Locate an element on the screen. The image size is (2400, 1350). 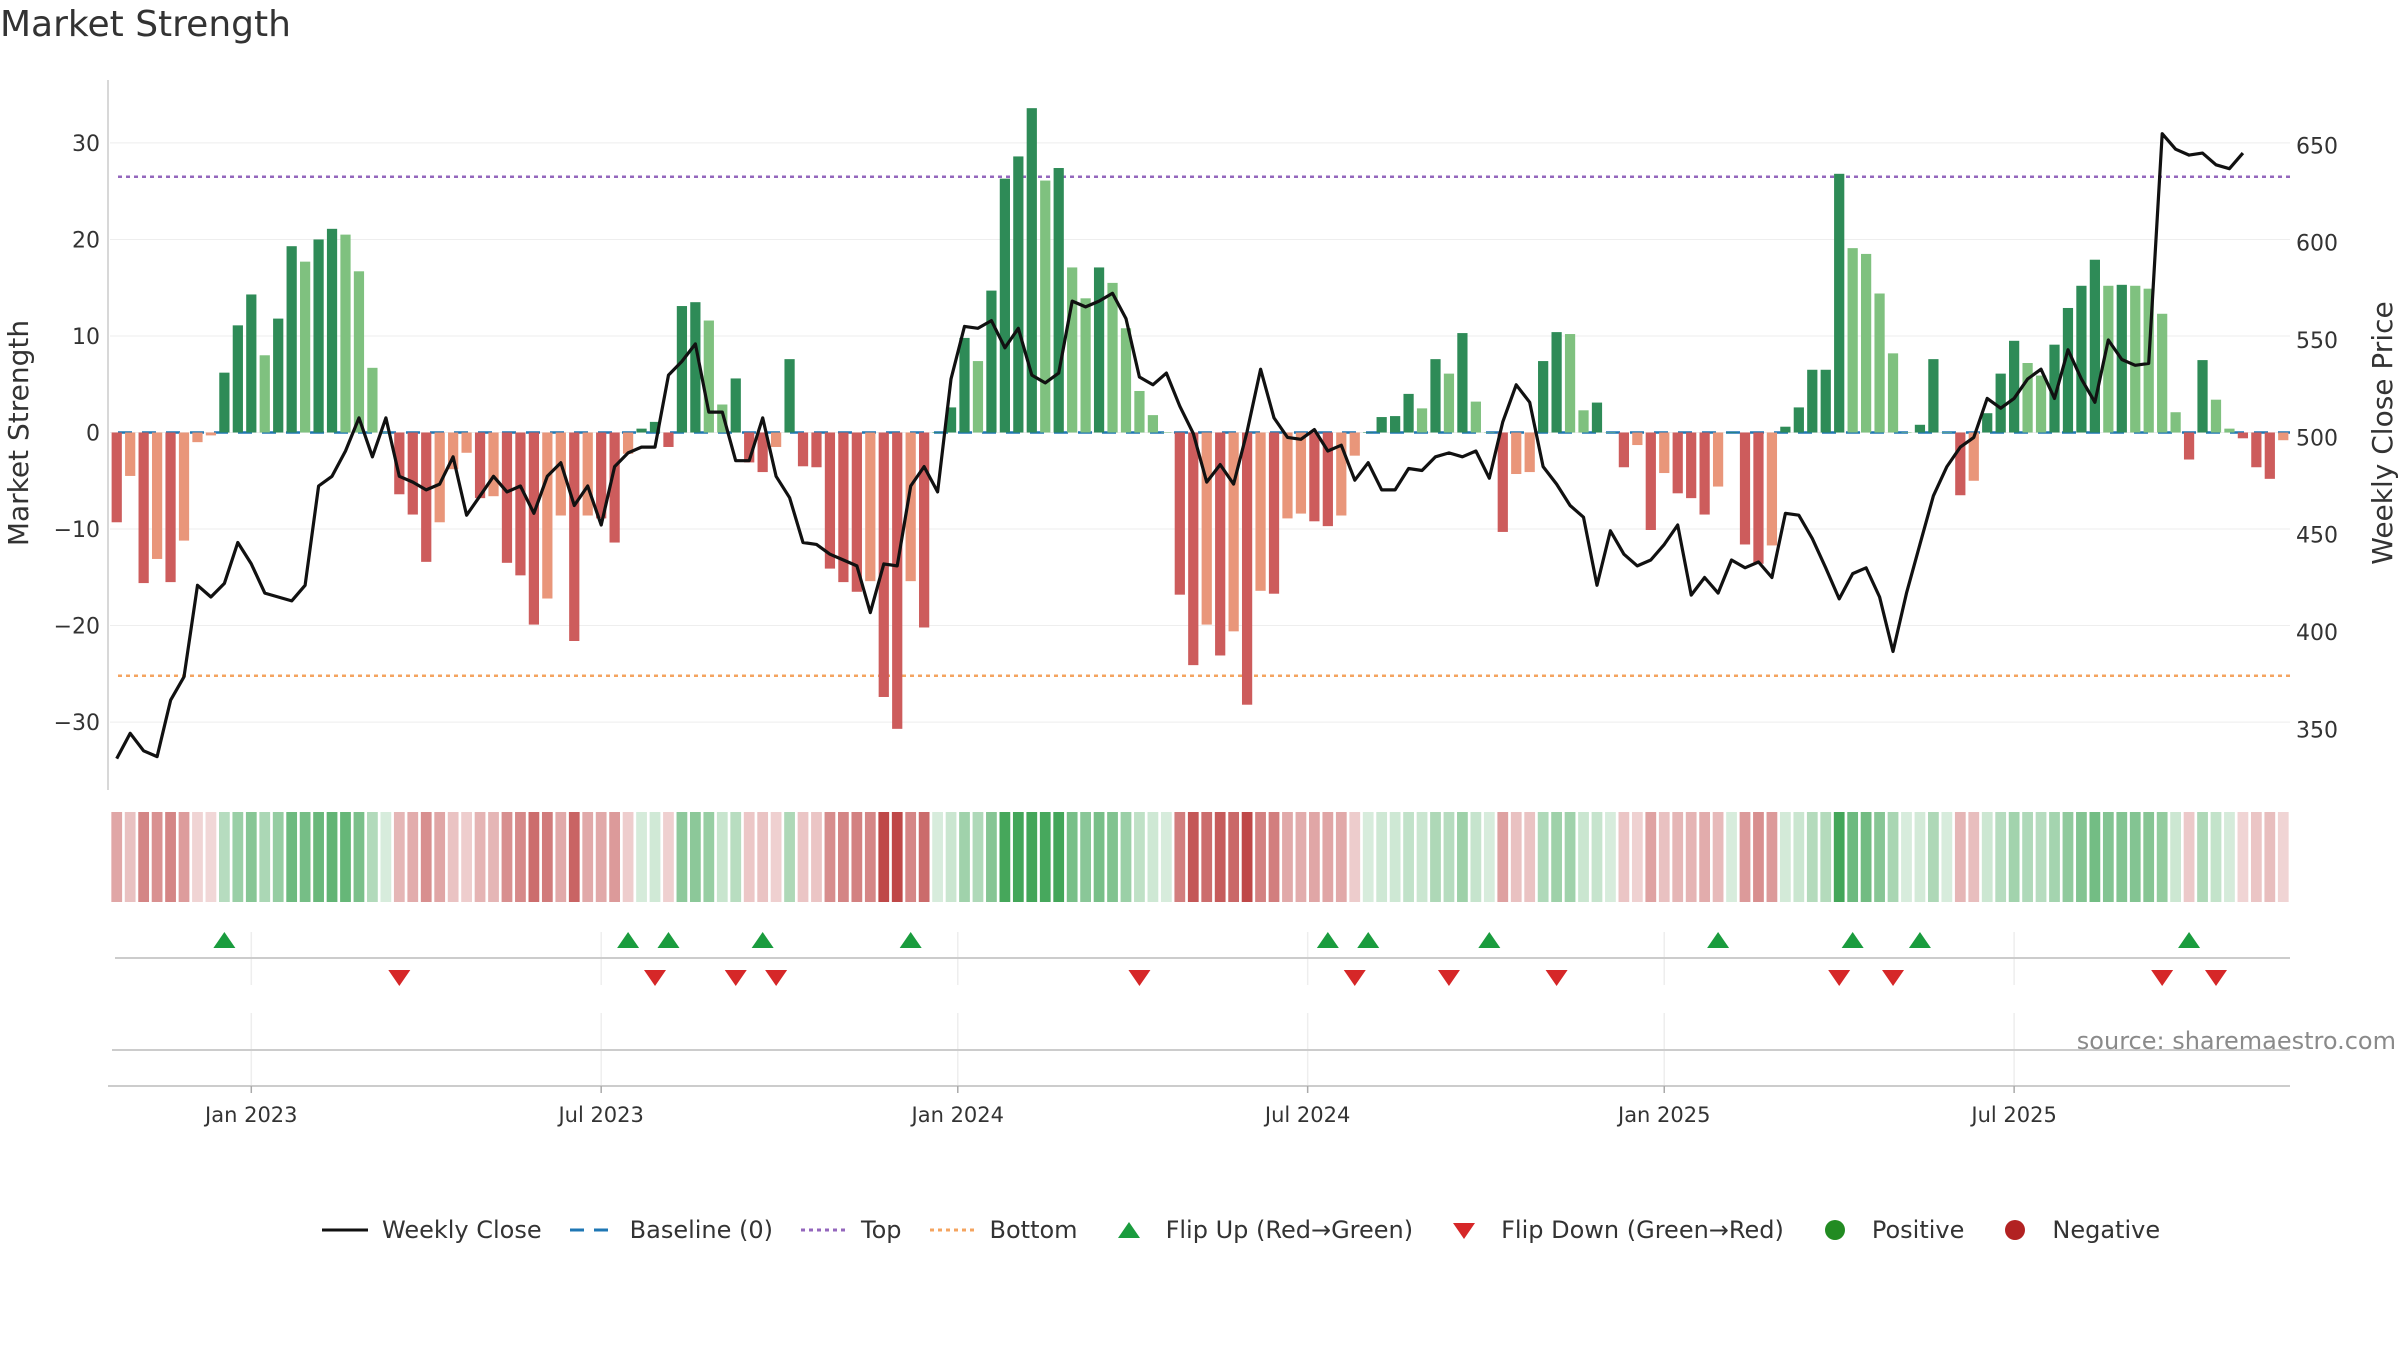
y2-tick-label: 400 is located at coordinates (2317, 633).